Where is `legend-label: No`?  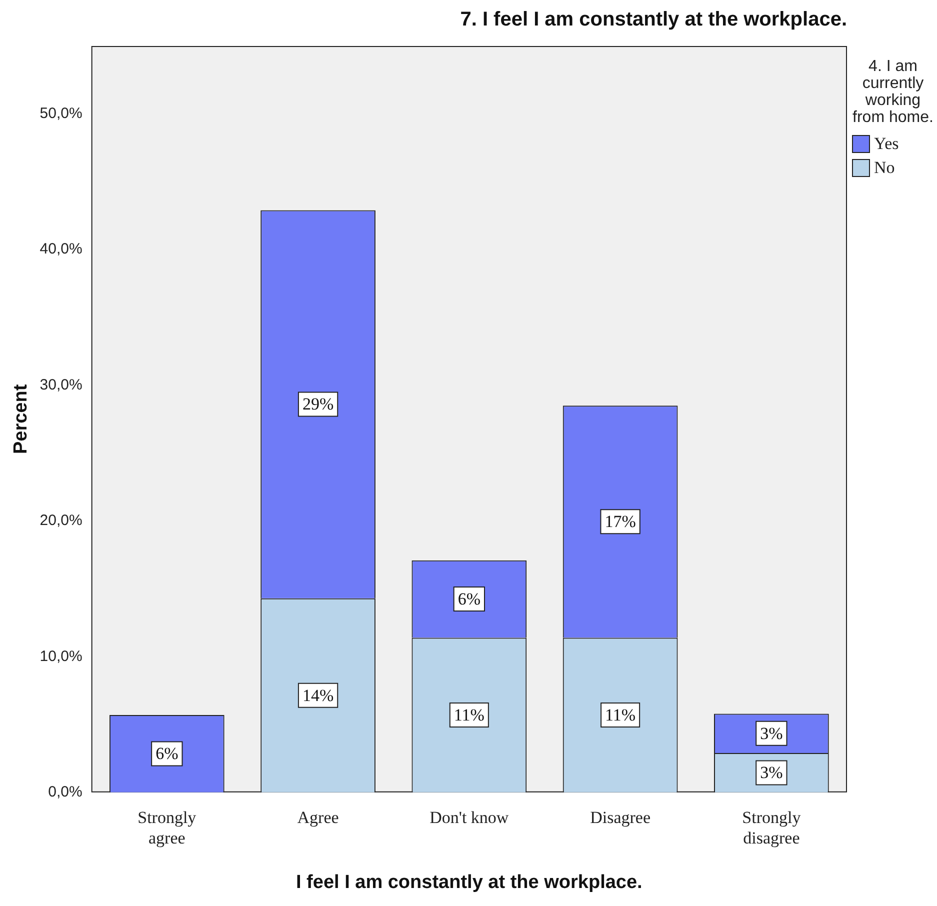
legend-label: No is located at coordinates (884, 168).